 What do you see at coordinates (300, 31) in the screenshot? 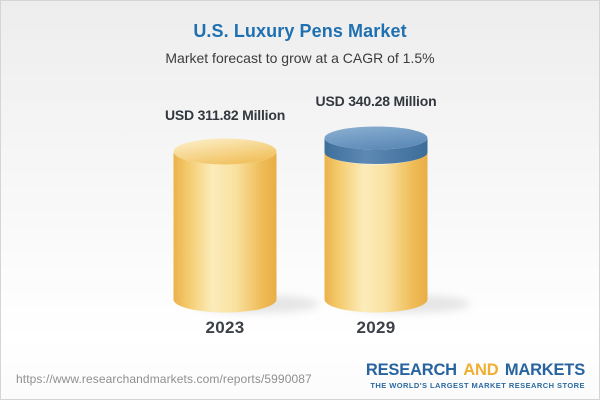
I see `chart-title: U.S. Luxury Pens Market` at bounding box center [300, 31].